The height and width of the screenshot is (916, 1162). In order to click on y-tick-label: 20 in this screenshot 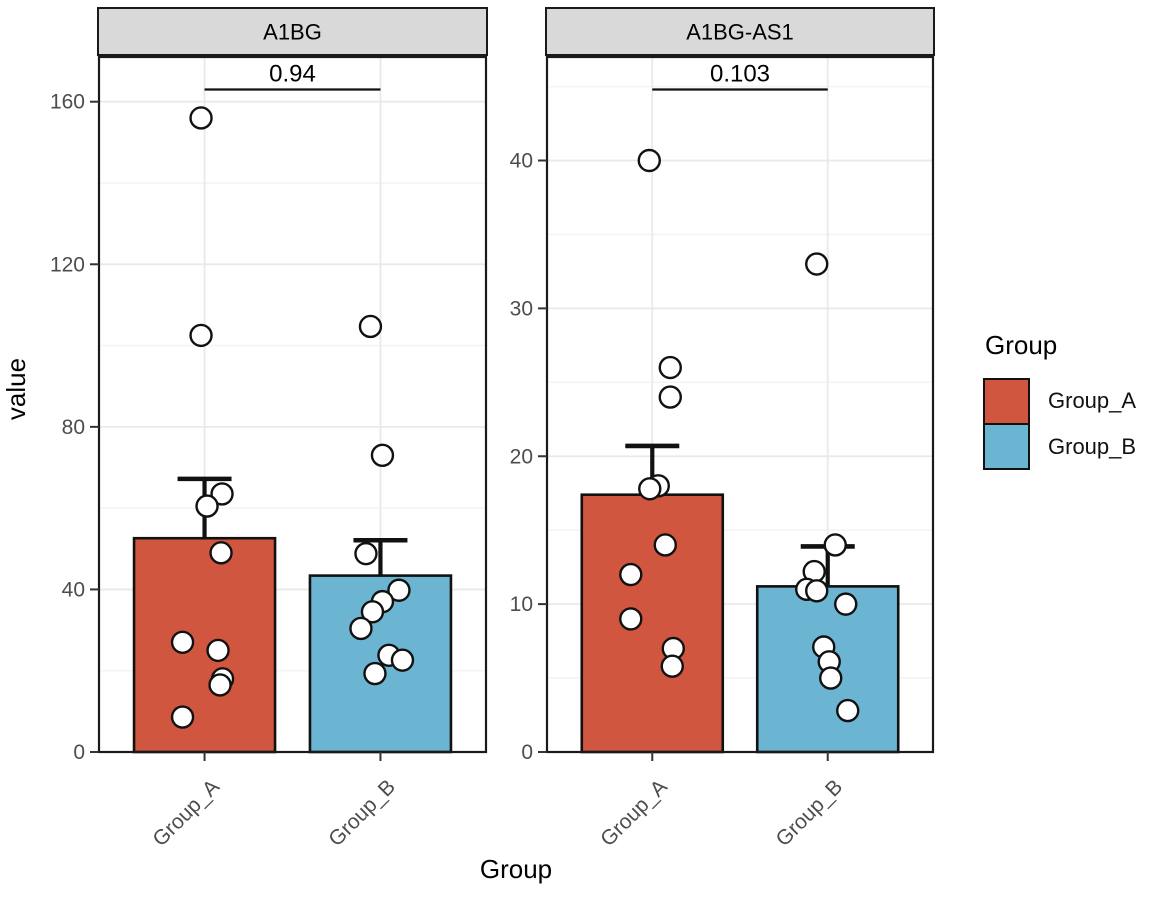, I will do `click(521, 456)`.